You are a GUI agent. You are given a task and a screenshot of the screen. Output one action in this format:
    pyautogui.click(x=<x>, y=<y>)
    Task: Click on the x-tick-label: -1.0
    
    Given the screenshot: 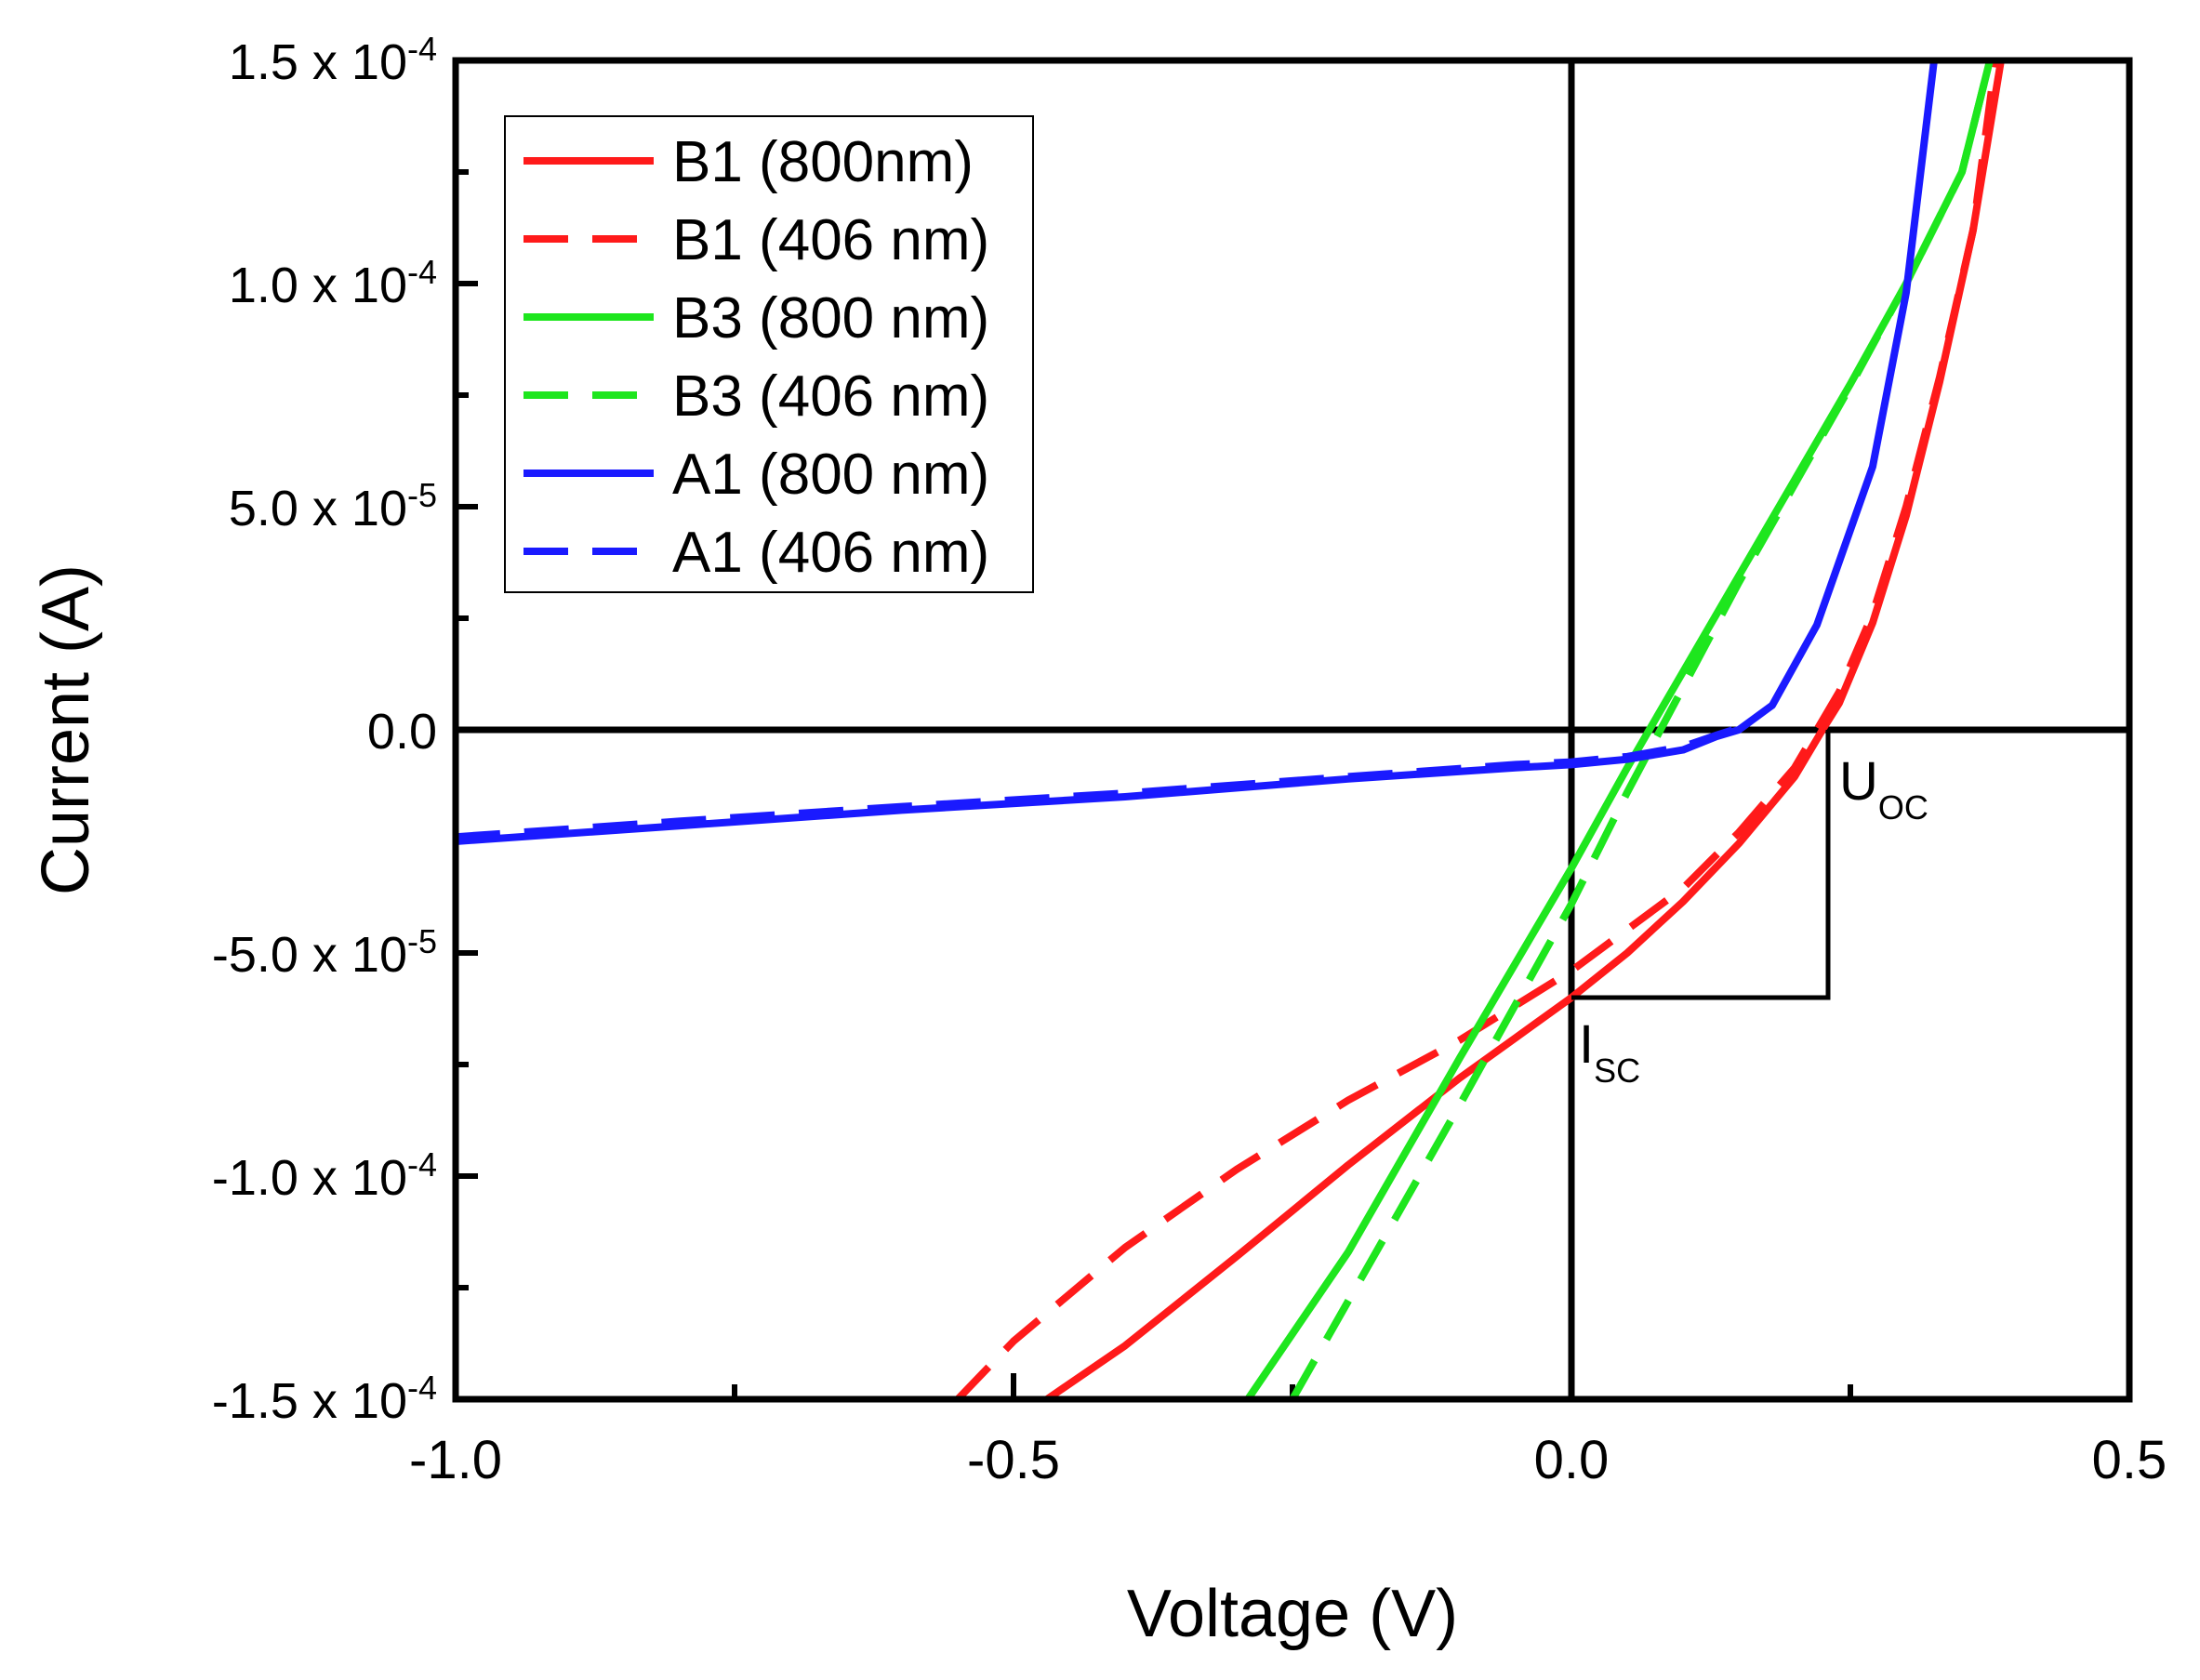 What is the action you would take?
    pyautogui.click(x=455, y=1460)
    